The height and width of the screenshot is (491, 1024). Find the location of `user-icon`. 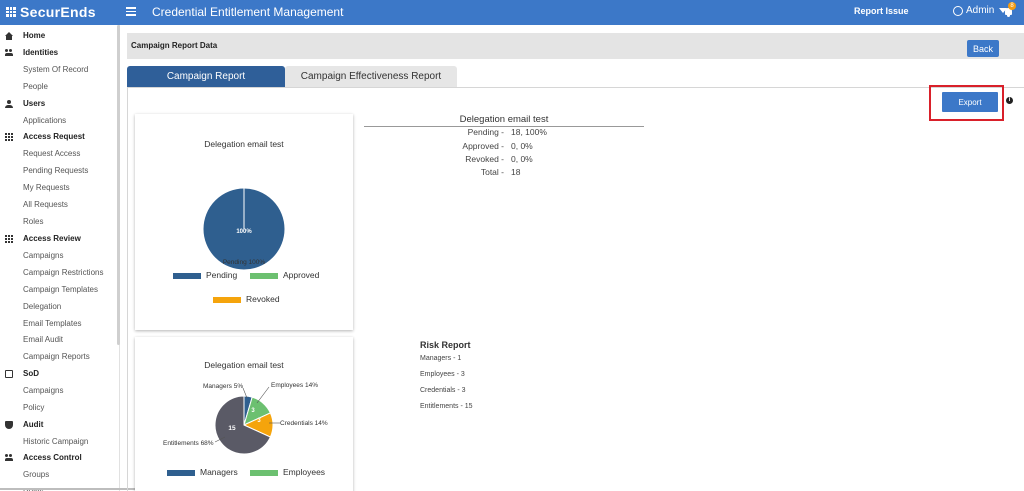

user-icon is located at coordinates (9, 104).